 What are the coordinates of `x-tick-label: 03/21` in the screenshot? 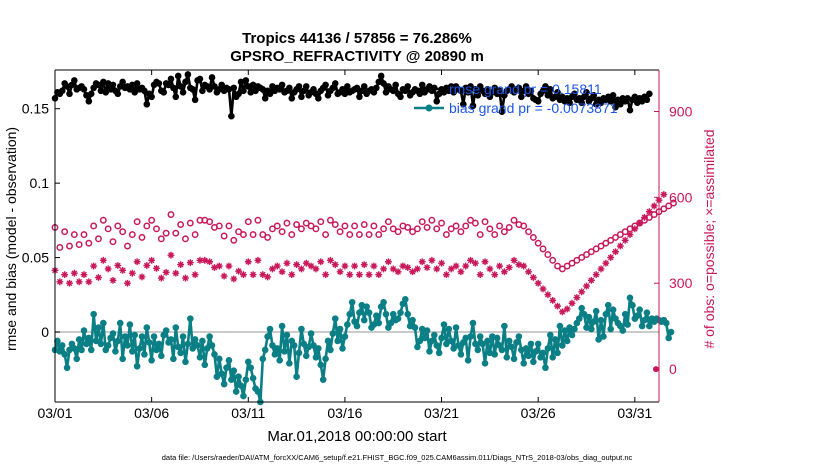 It's located at (441, 413).